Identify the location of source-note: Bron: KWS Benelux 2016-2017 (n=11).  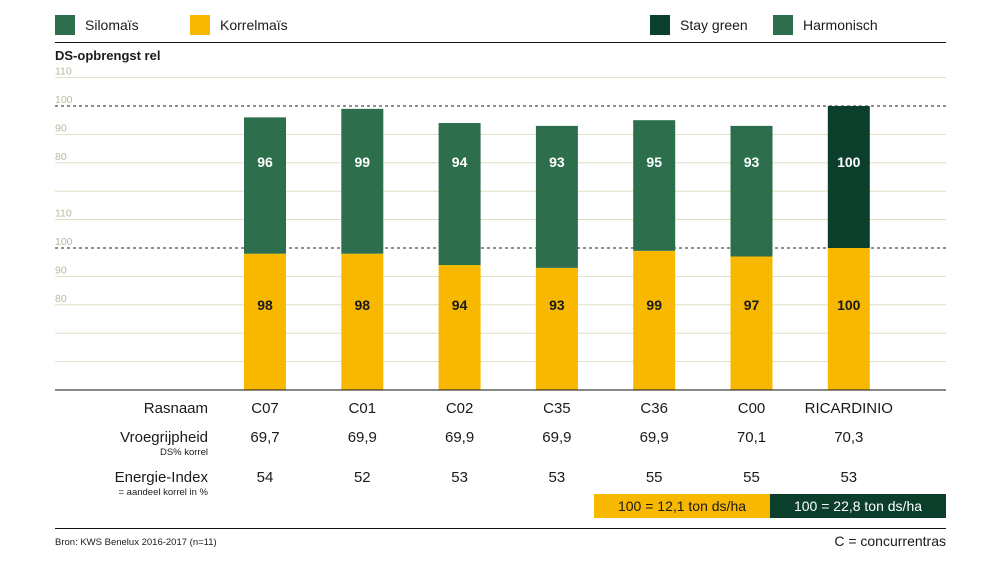
(136, 542).